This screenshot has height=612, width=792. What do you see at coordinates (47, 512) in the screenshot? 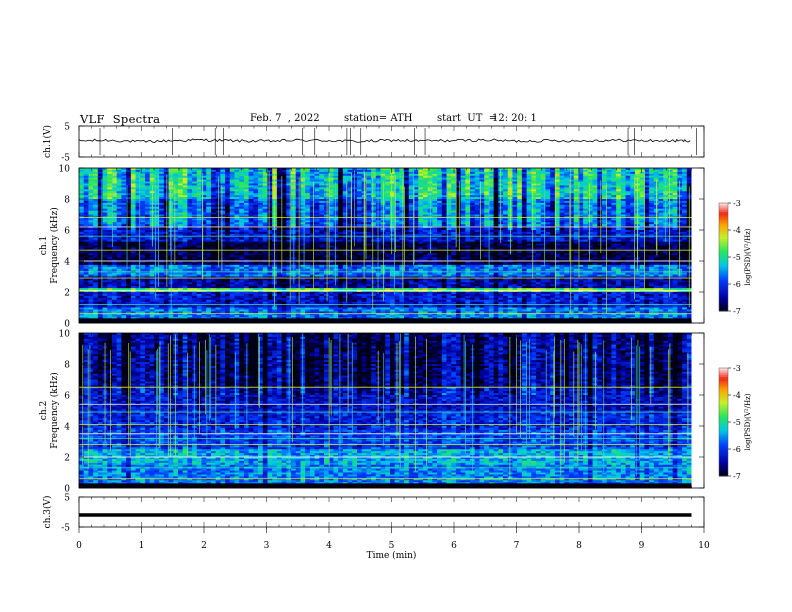
I see `ch3-waveform-y-axis-label: ch.3(V)` at bounding box center [47, 512].